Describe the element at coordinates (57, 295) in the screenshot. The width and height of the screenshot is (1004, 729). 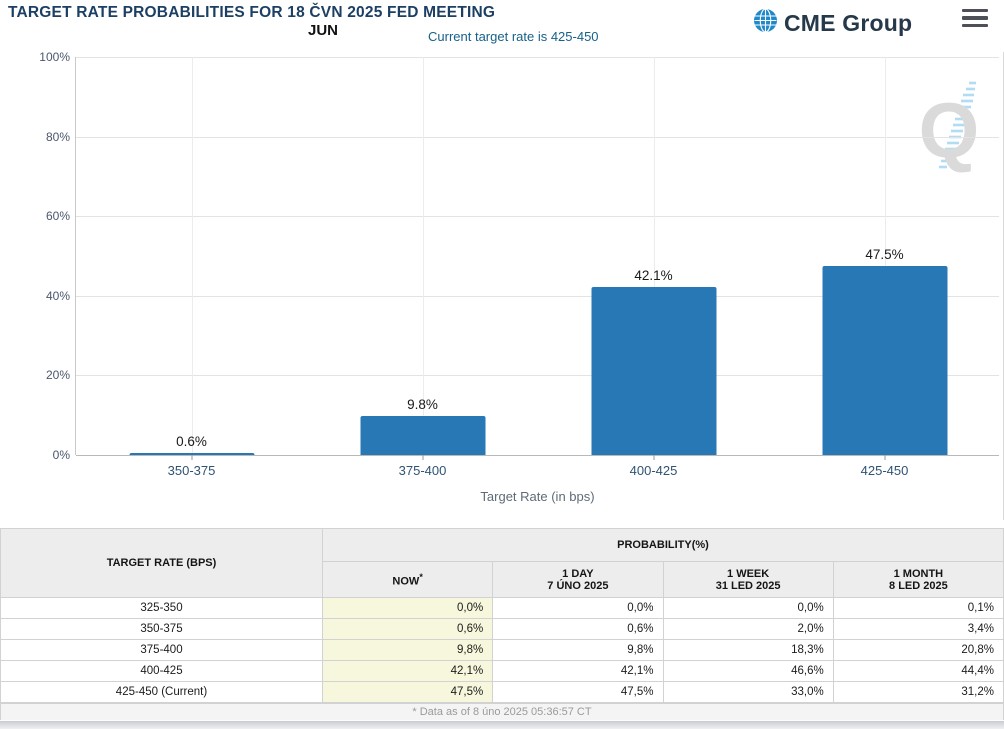
I see `y-tick-label: 40%` at that location.